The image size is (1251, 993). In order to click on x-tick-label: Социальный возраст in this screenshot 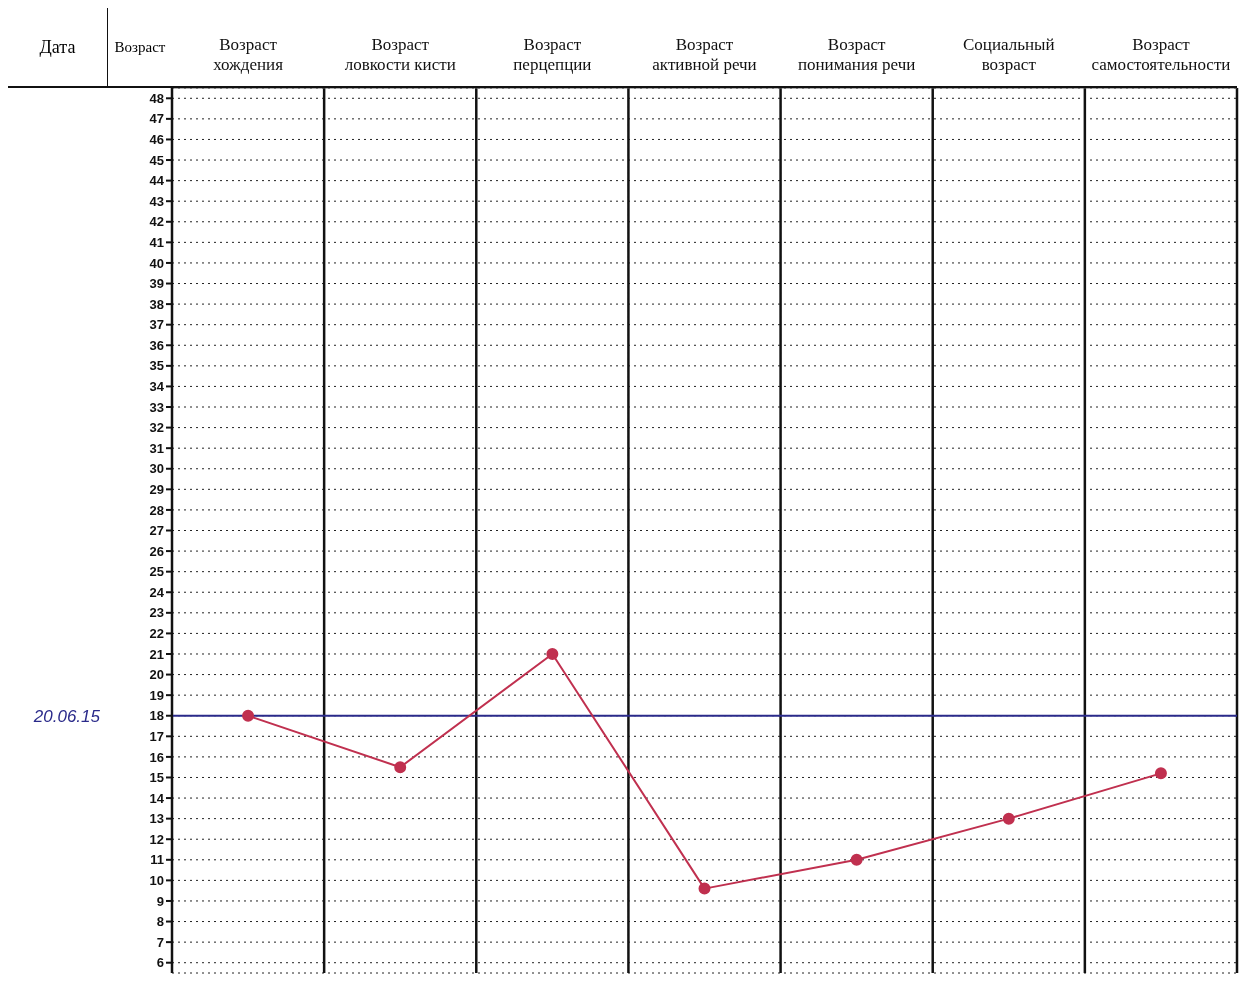, I will do `click(1008, 54)`.